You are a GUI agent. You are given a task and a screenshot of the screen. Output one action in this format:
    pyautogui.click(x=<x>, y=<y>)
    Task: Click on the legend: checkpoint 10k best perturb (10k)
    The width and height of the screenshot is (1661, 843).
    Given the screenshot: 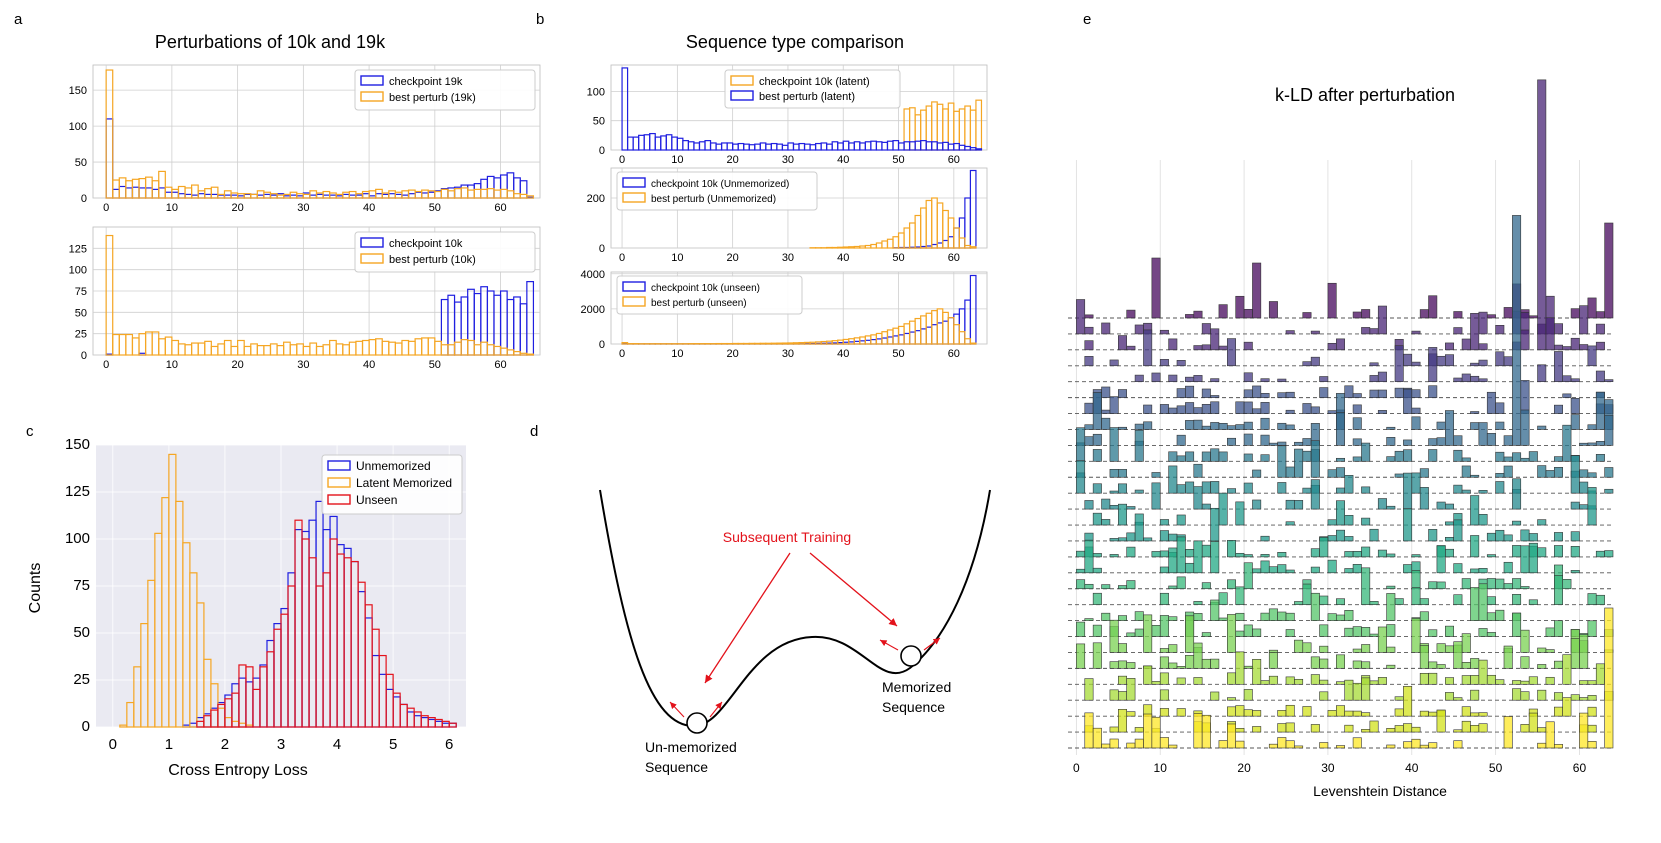 What is the action you would take?
    pyautogui.click(x=445, y=252)
    